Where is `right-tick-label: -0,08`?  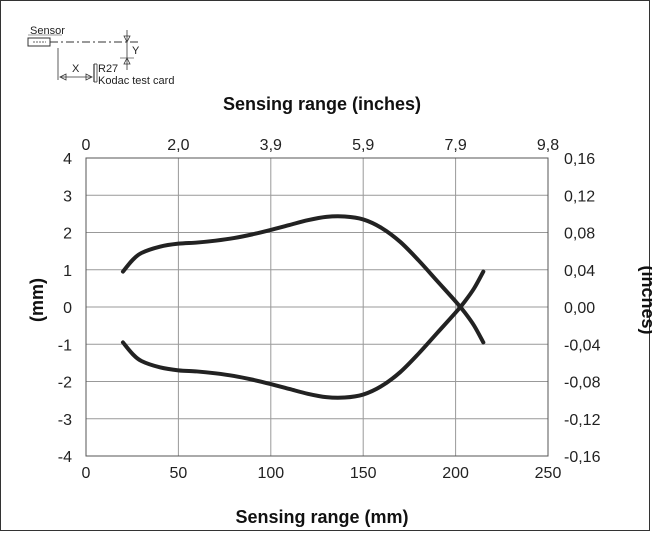 right-tick-label: -0,08 is located at coordinates (582, 383).